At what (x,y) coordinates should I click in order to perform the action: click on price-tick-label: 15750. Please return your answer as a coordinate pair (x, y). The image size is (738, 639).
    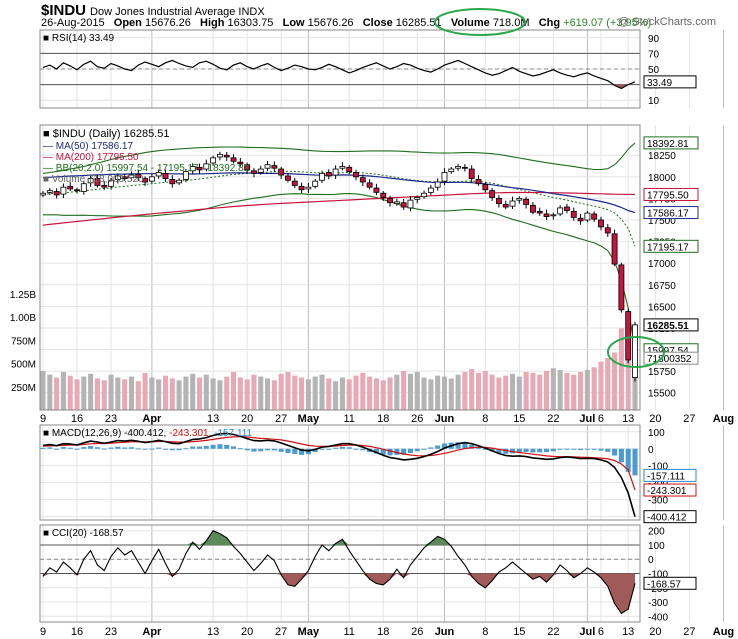
    Looking at the image, I should click on (662, 372).